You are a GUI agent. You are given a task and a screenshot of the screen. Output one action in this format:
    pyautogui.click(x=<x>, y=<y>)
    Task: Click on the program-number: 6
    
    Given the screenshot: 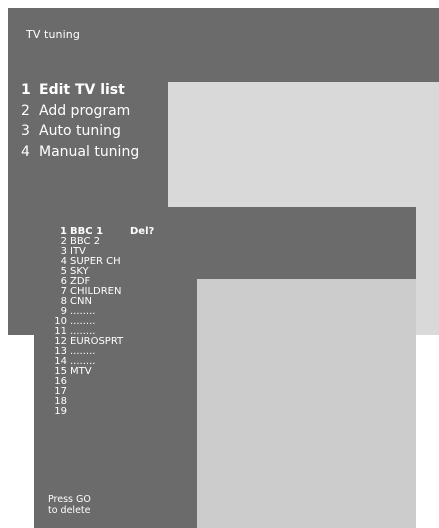 What is the action you would take?
    pyautogui.click(x=63, y=281)
    